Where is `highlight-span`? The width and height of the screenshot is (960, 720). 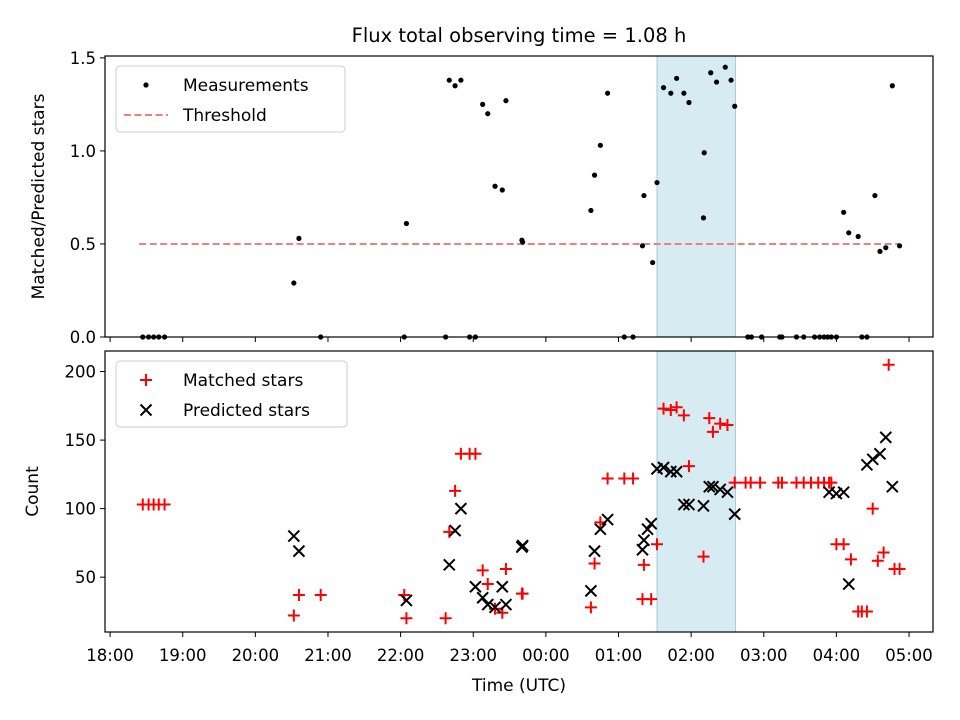 highlight-span is located at coordinates (696, 196).